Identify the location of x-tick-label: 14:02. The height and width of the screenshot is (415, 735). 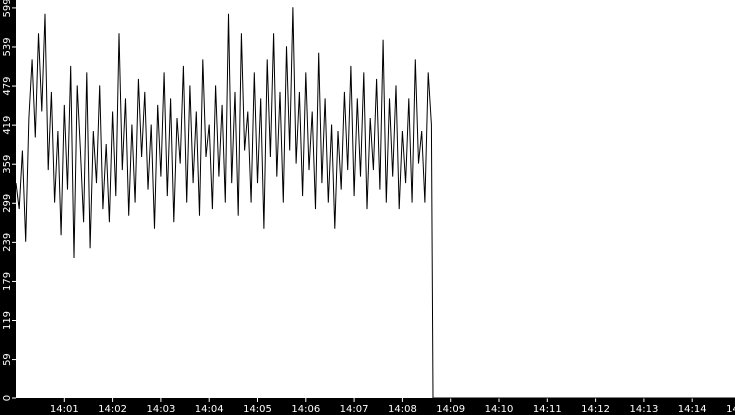
(112, 409).